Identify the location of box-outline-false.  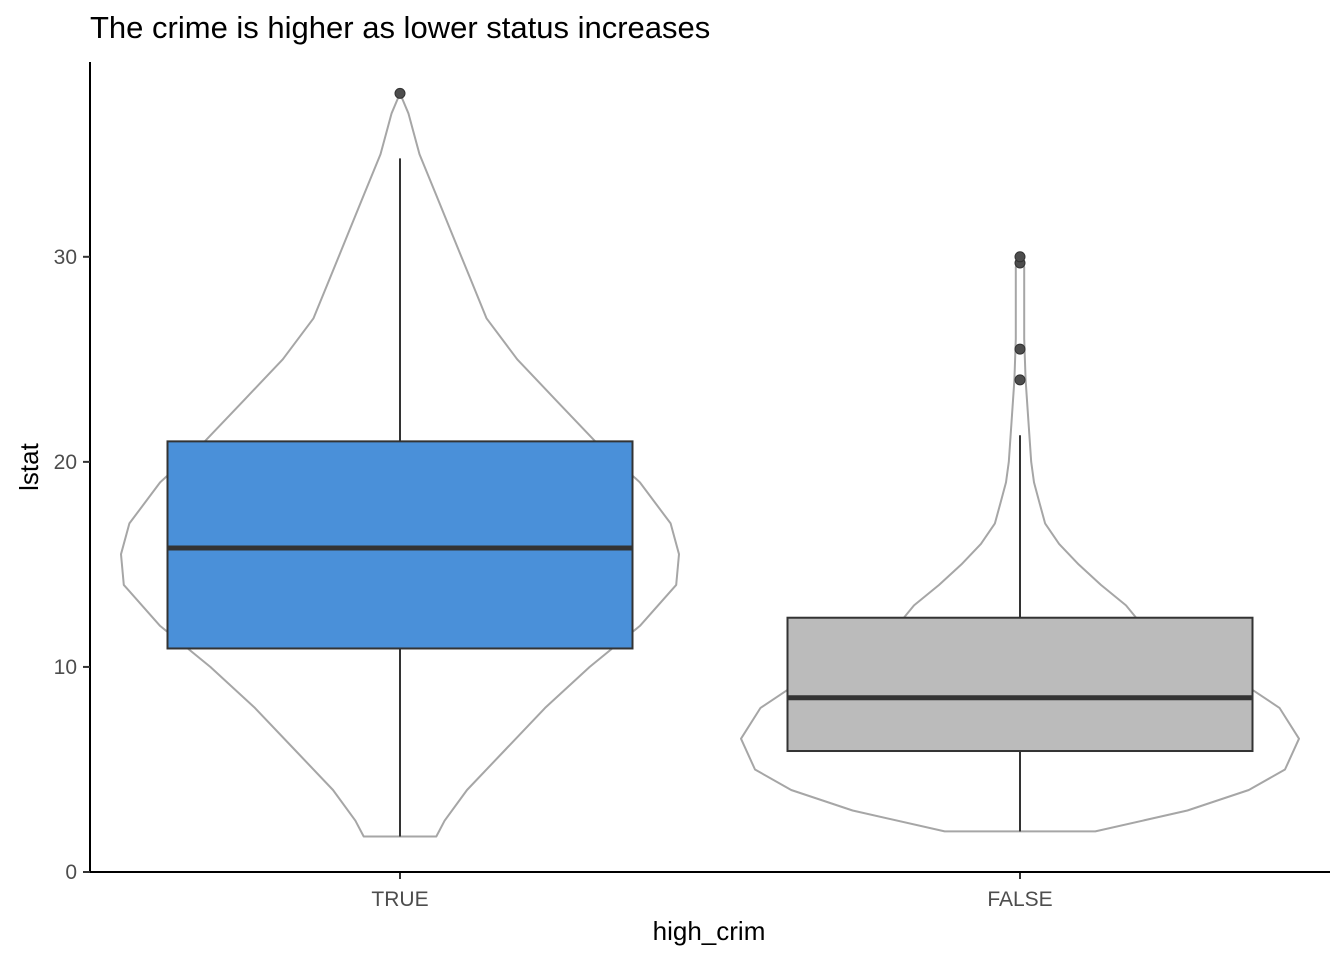
(1020, 684).